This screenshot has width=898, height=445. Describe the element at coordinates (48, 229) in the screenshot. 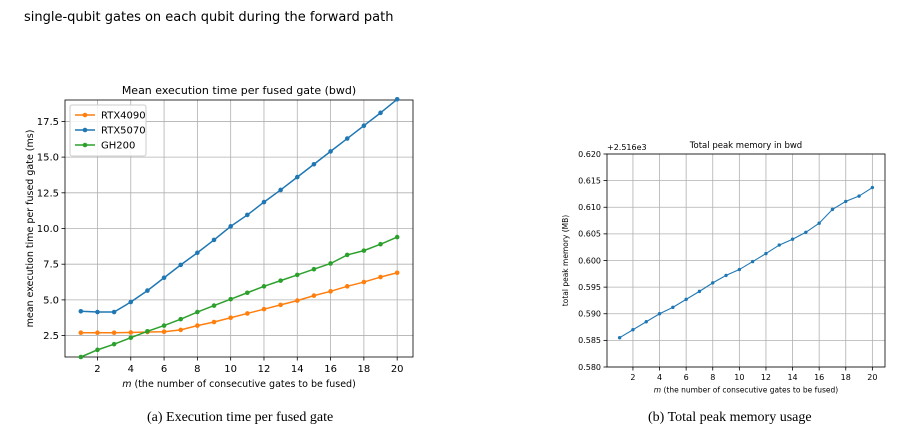

I see `y-tick-label: 10.0` at that location.